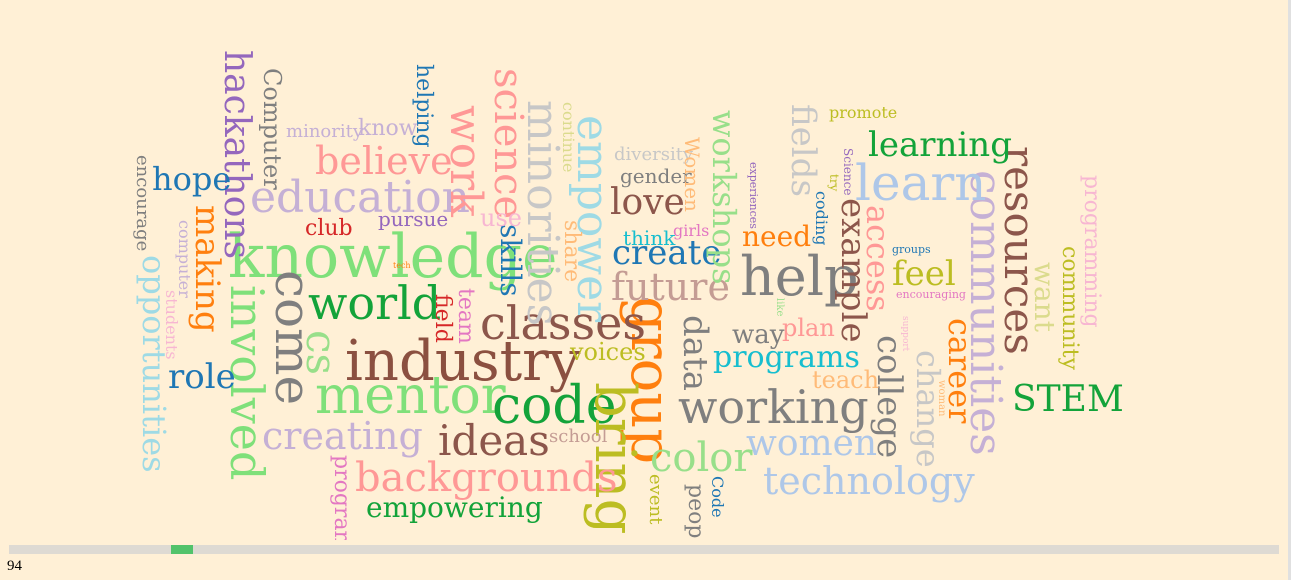 The width and height of the screenshot is (1291, 580). What do you see at coordinates (753, 195) in the screenshot?
I see `word: experiences` at bounding box center [753, 195].